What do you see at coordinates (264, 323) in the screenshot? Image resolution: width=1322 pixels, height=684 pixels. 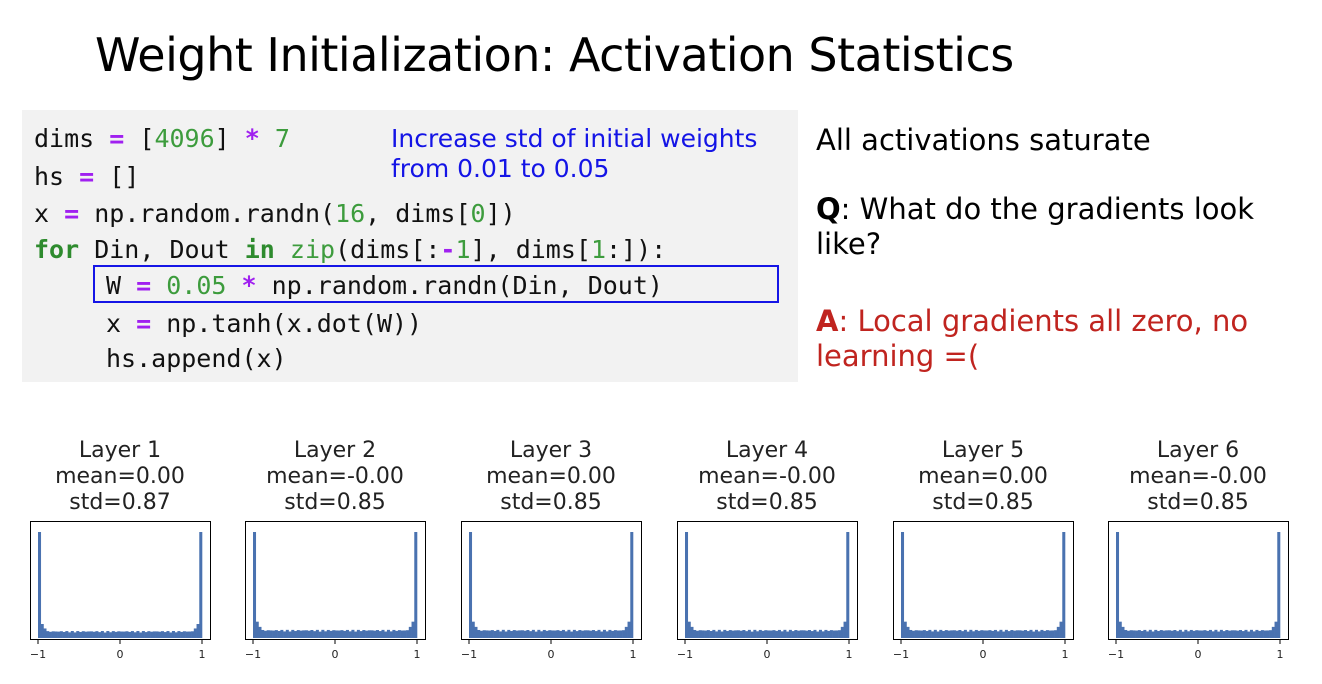 I see `code-line-6: x = np.tanh(x.dot(W))` at bounding box center [264, 323].